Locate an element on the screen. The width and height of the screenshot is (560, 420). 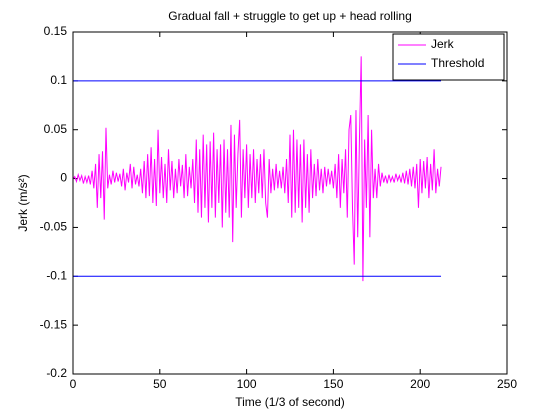
legend-label: Threshold is located at coordinates (457, 63).